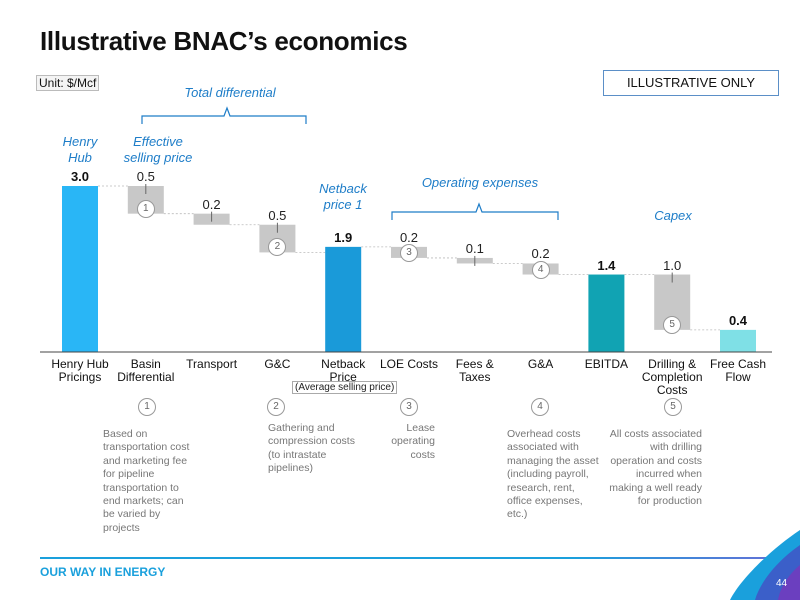 This screenshot has width=800, height=600. What do you see at coordinates (672, 265) in the screenshot?
I see `value-label: 1.0` at bounding box center [672, 265].